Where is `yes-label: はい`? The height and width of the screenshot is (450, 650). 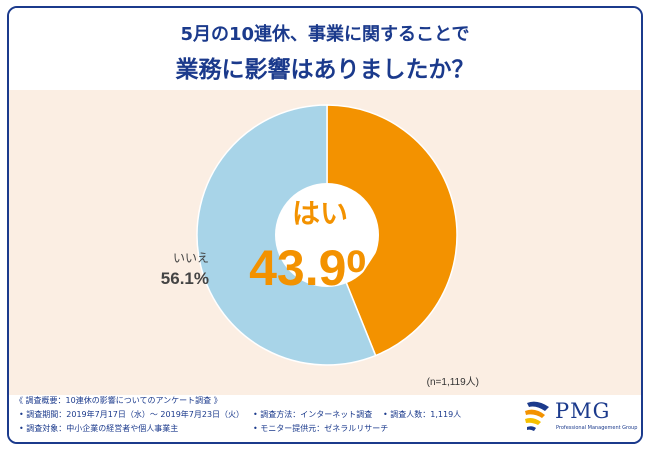 yes-label: はい is located at coordinates (320, 213).